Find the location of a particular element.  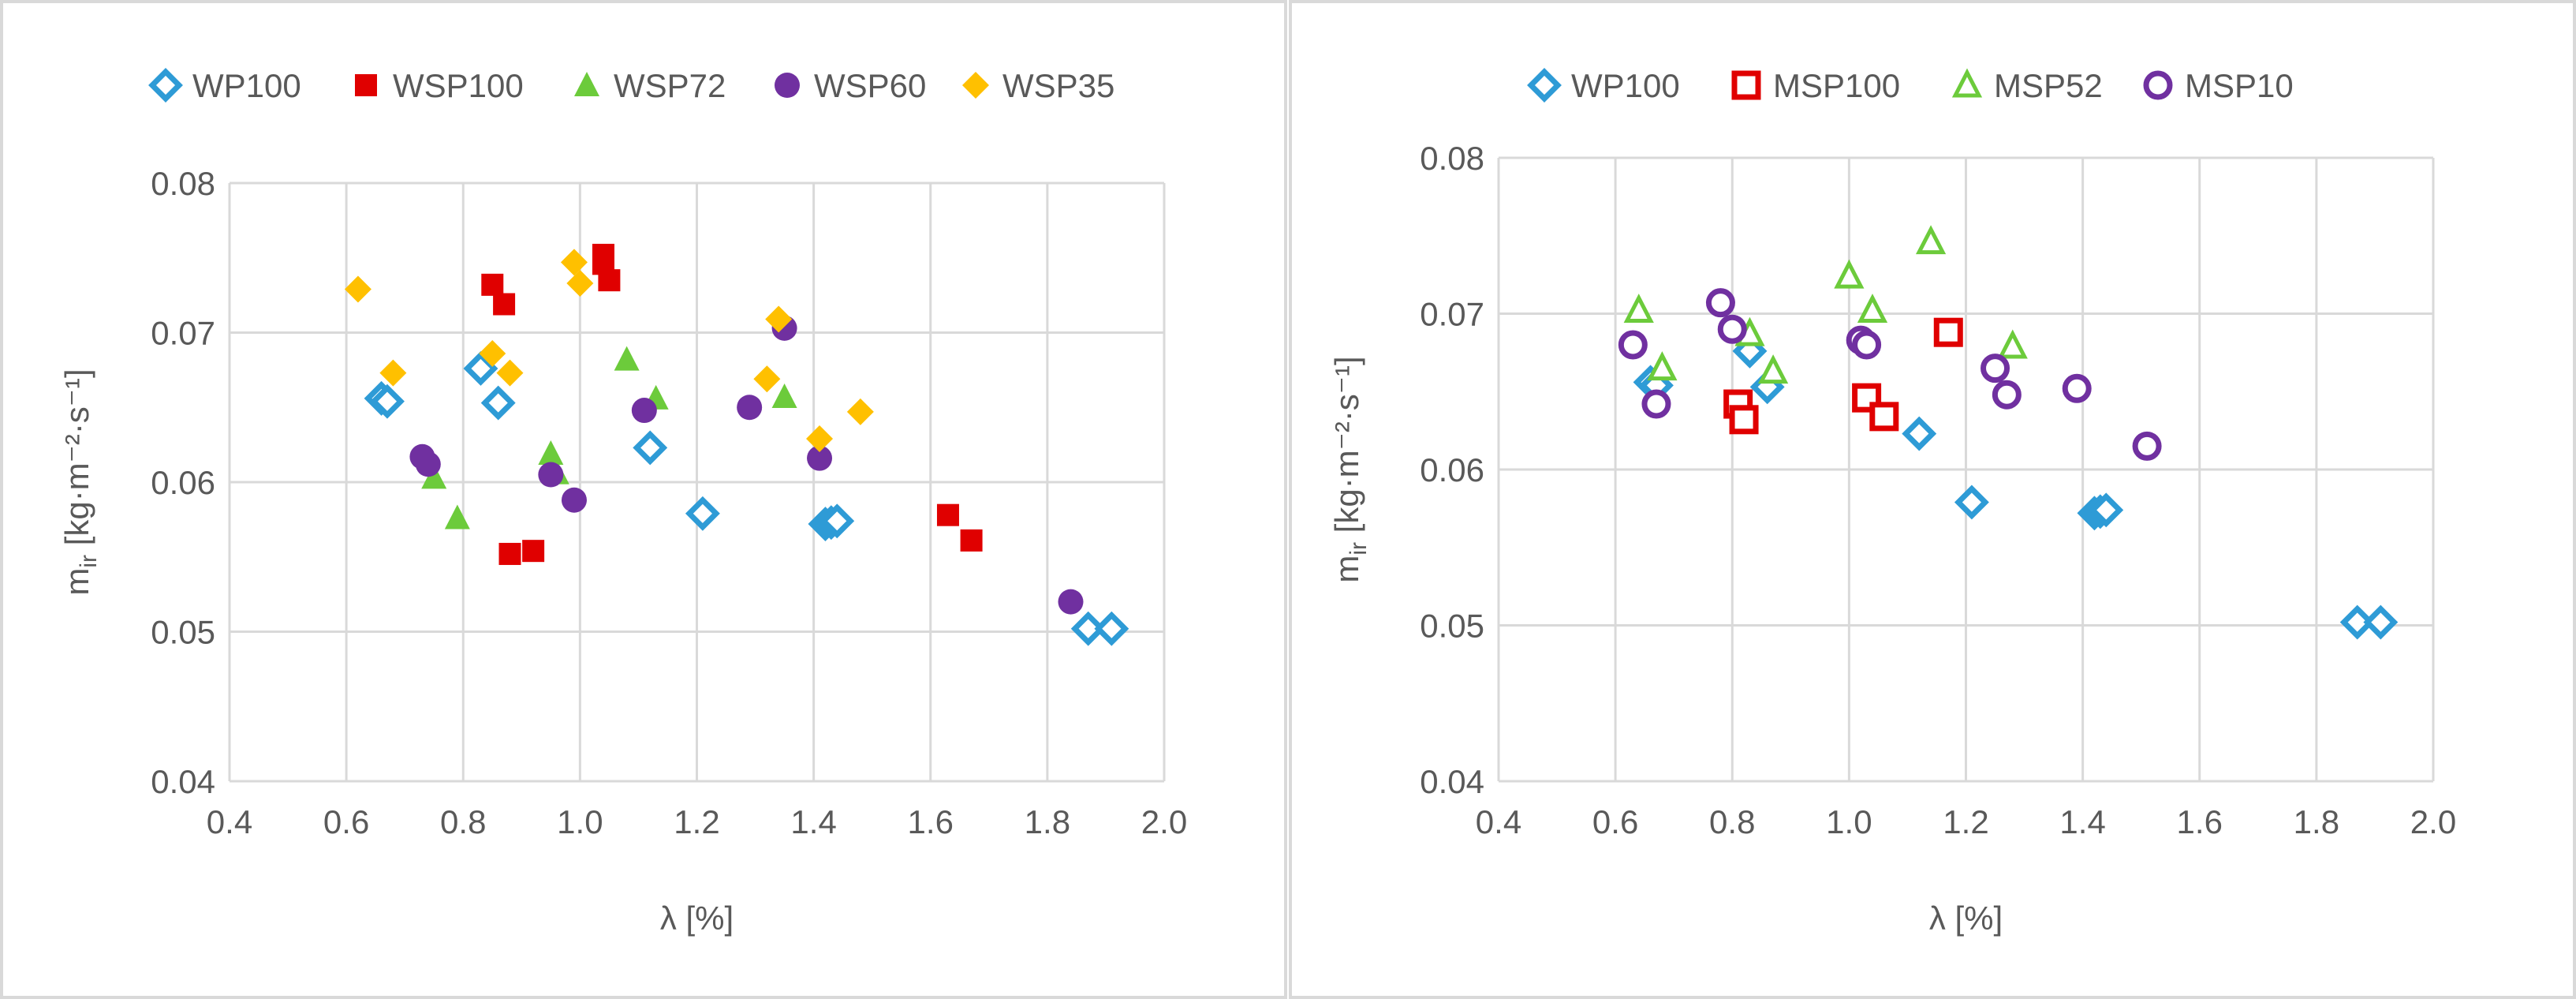

x-axis-label: λ [%] is located at coordinates (697, 918).